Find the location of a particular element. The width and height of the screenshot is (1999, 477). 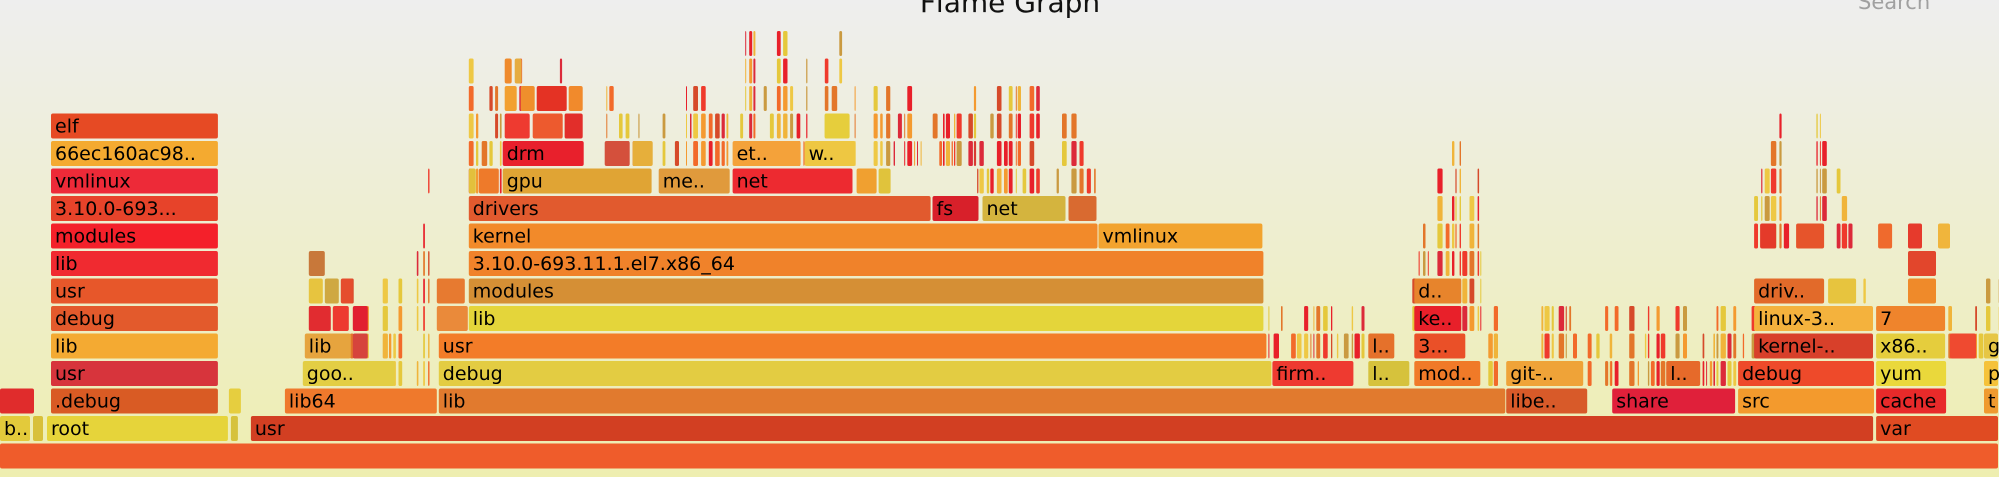

frame-x86-: x86.. is located at coordinates (1911, 346).